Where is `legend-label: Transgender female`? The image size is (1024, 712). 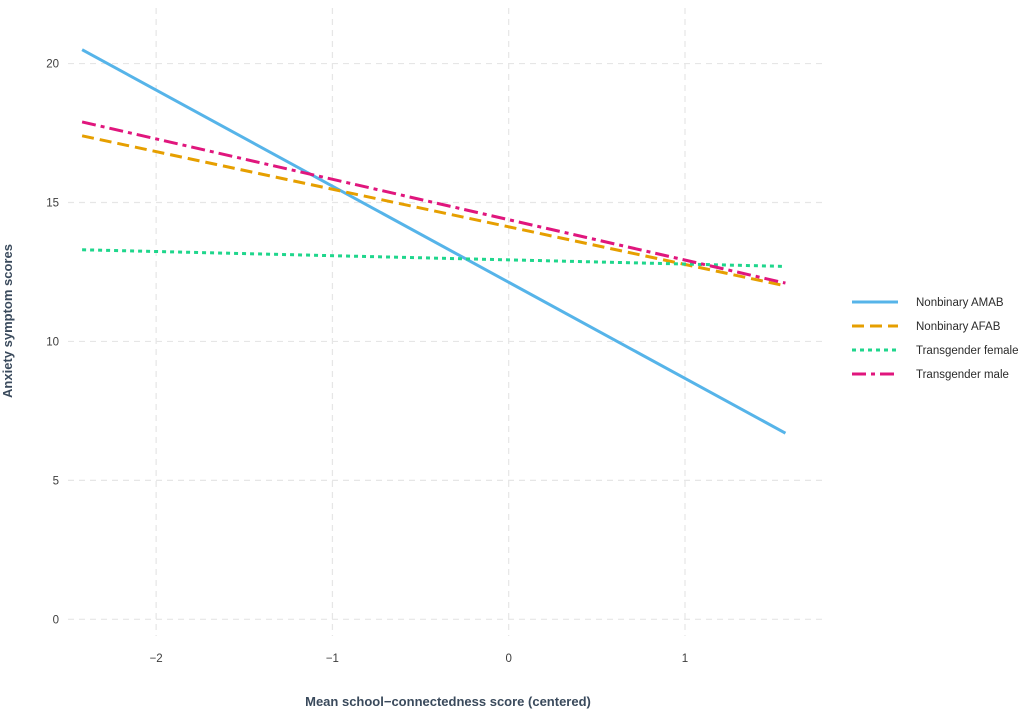 legend-label: Transgender female is located at coordinates (967, 351).